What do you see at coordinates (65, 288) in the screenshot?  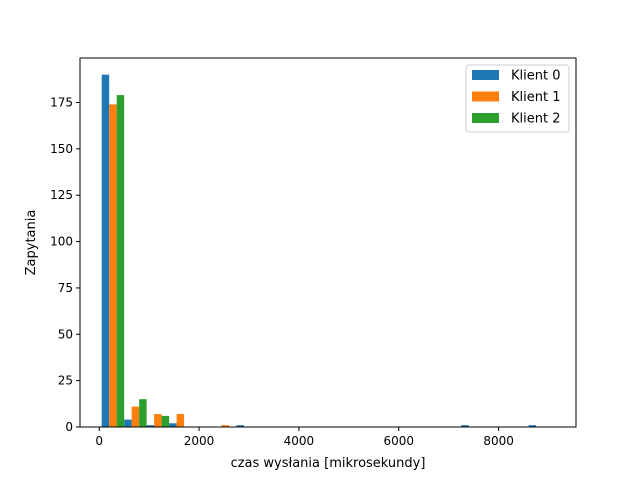 I see `y-tick-label: 75` at bounding box center [65, 288].